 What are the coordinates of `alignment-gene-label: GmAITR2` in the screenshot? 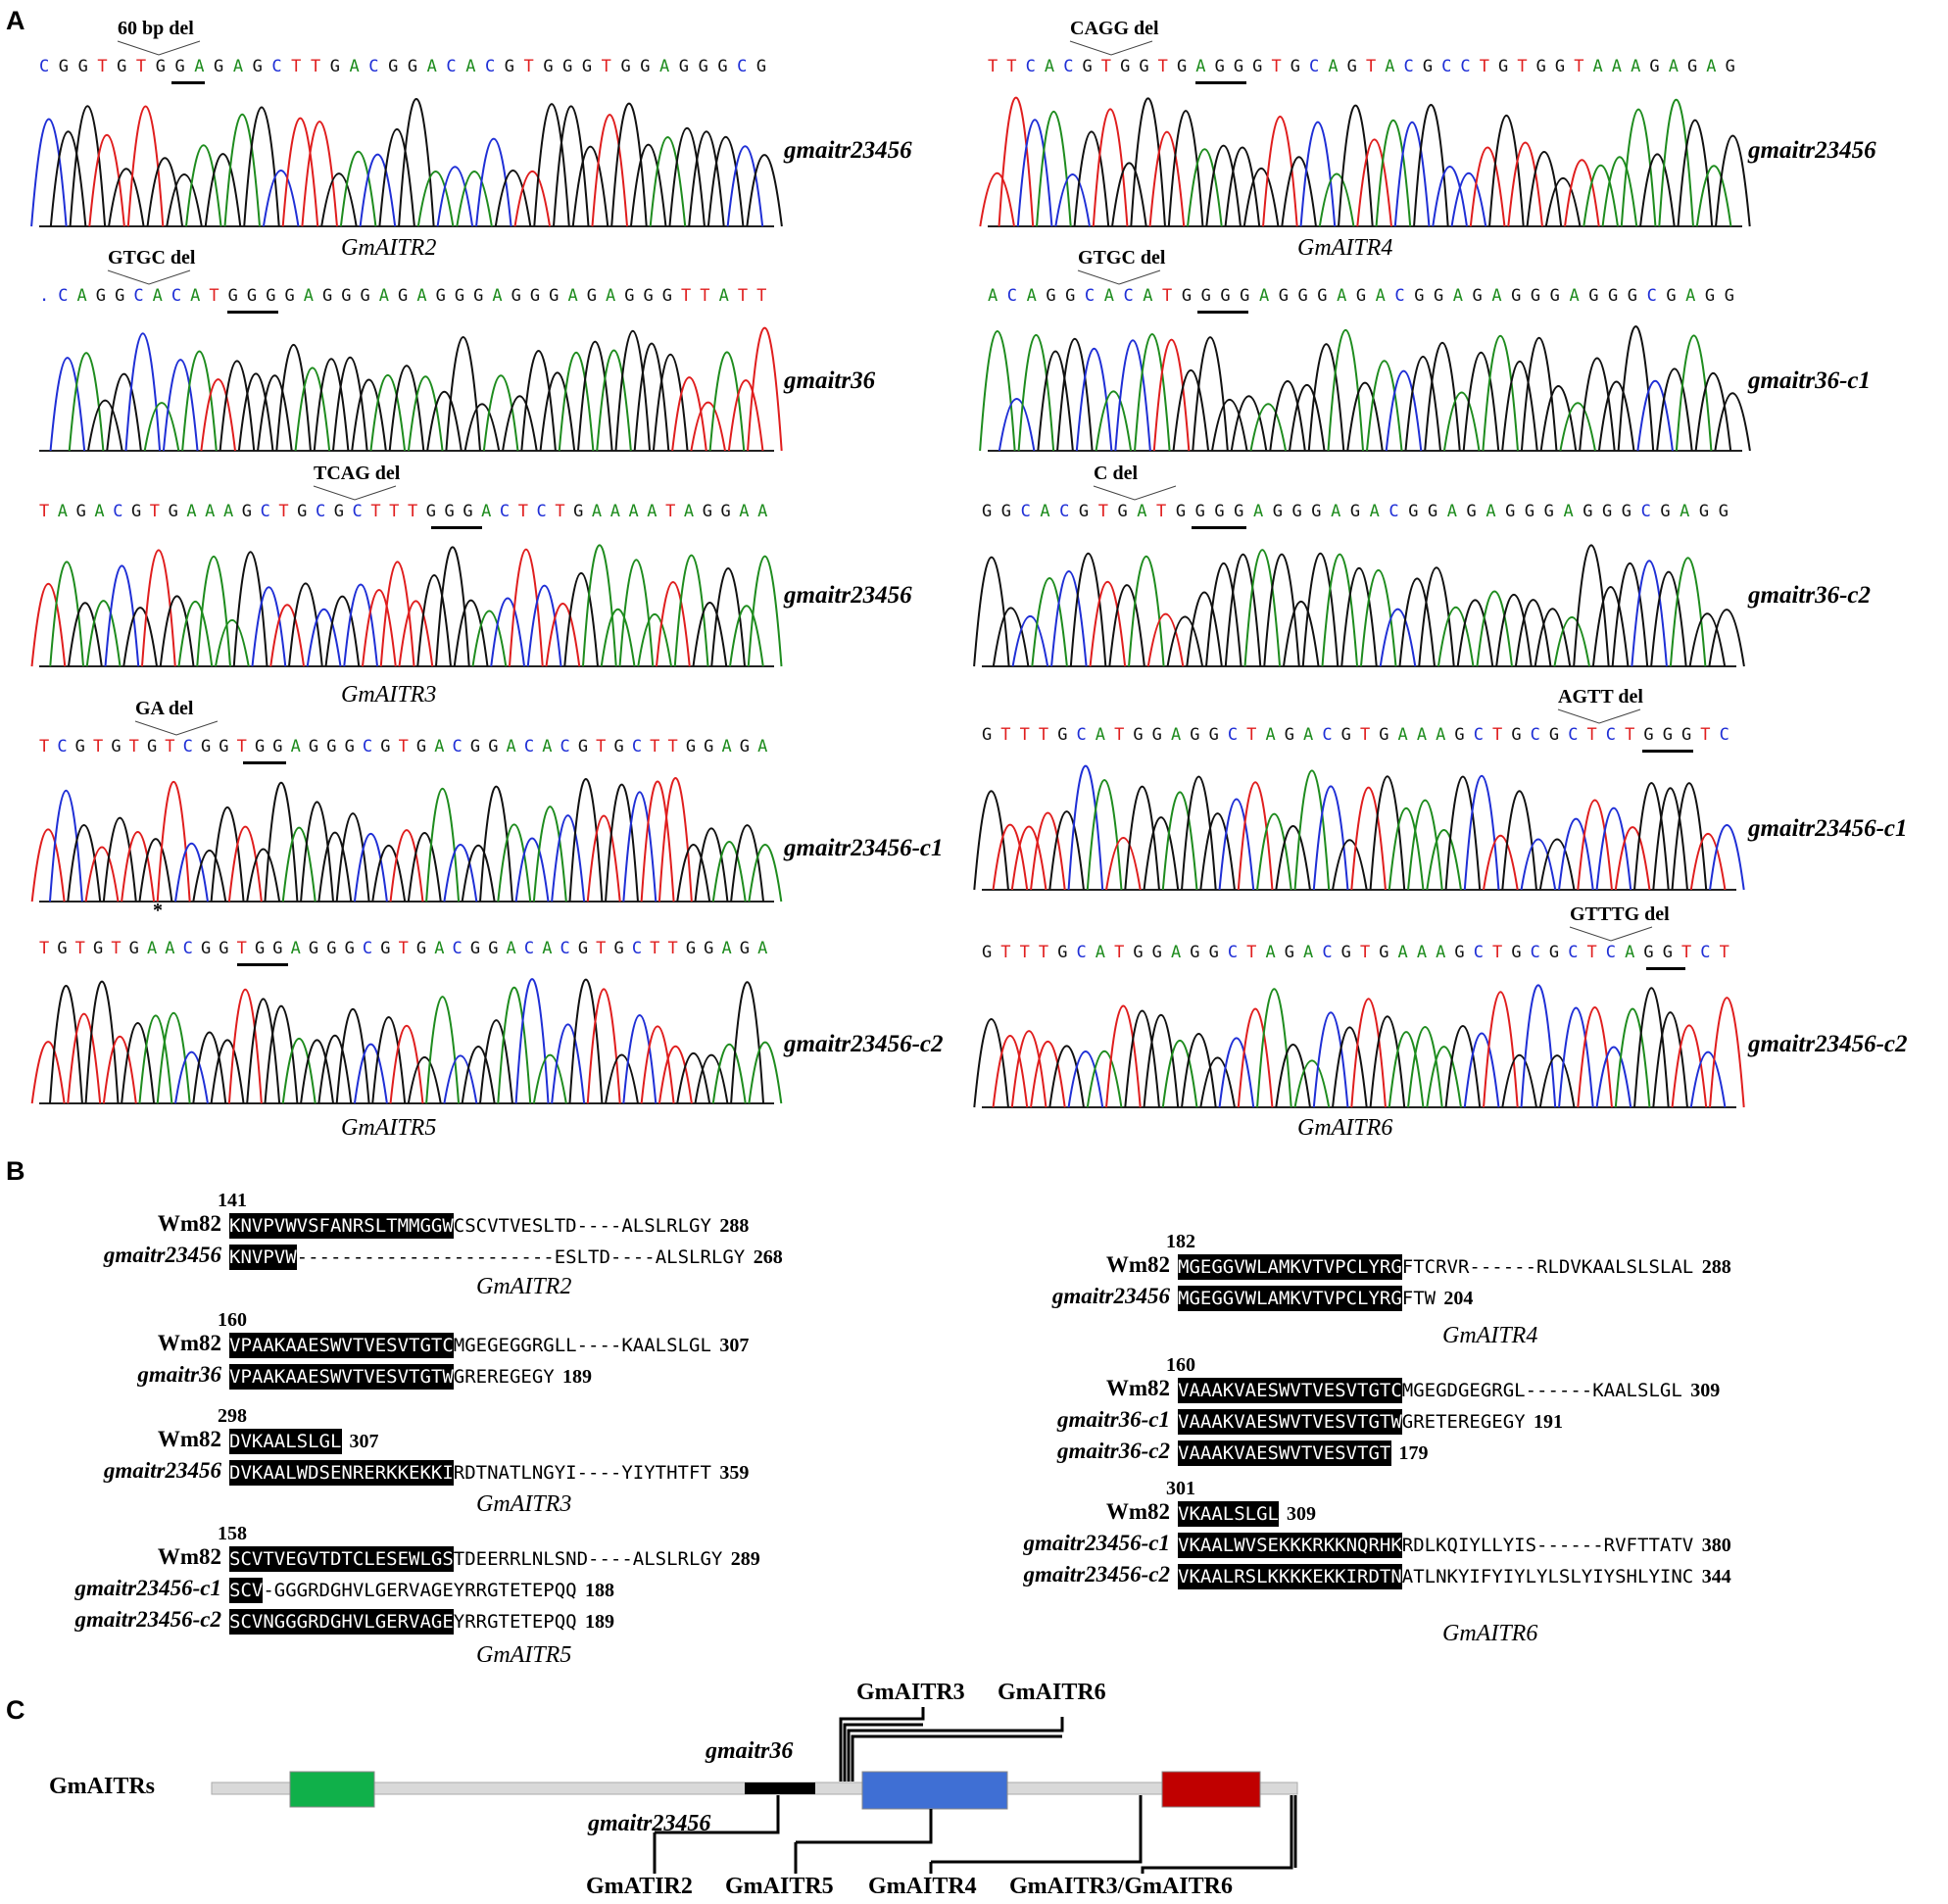 It's located at (524, 1286).